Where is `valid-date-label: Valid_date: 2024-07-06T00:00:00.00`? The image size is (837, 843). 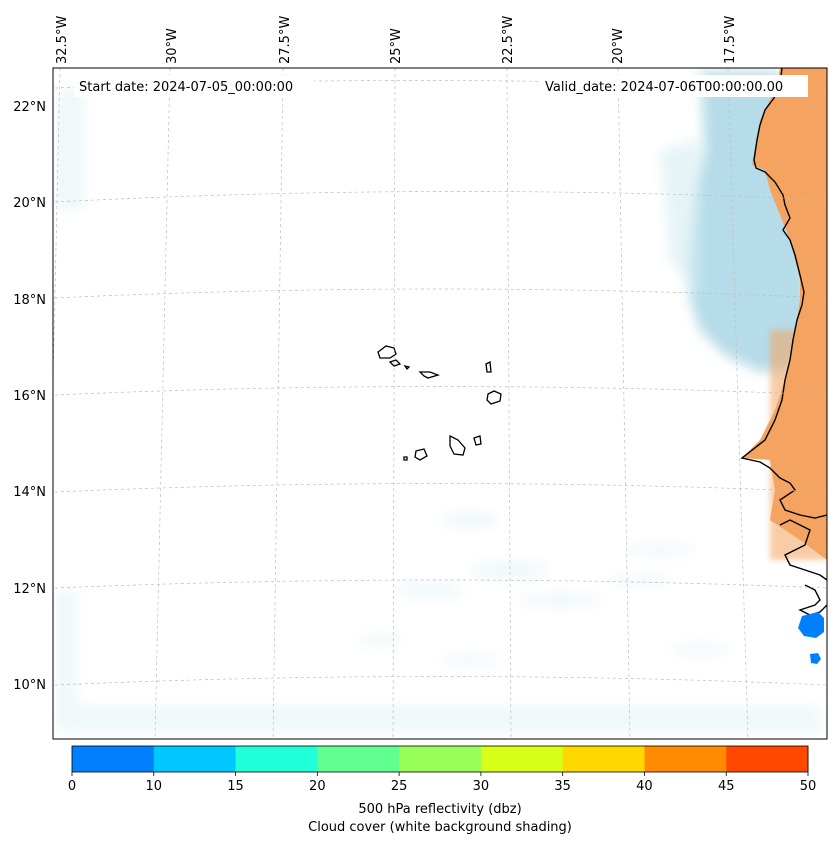
valid-date-label: Valid_date: 2024-07-06T00:00:00.00 is located at coordinates (664, 87).